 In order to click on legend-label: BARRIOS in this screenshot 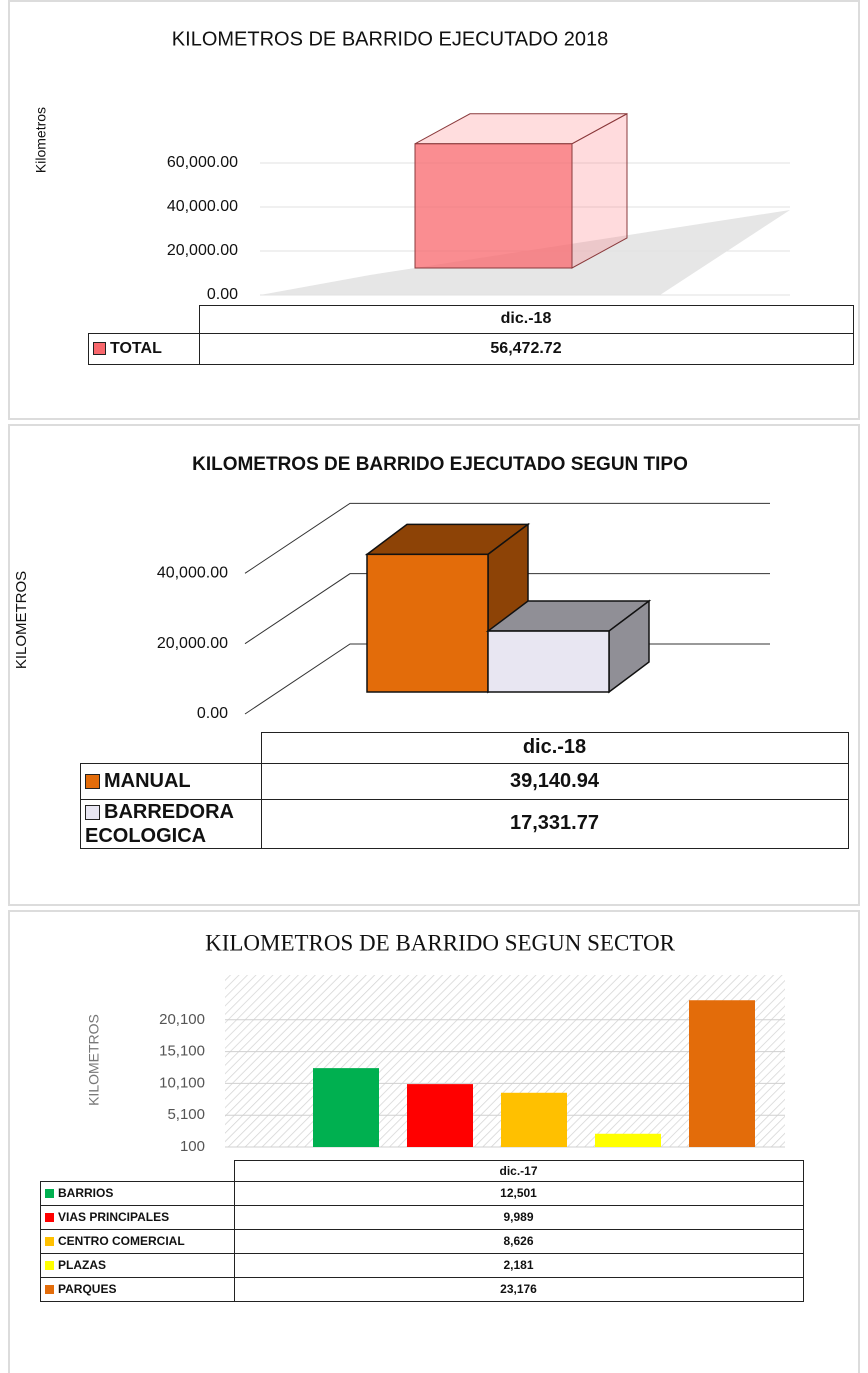, I will do `click(86, 1192)`.